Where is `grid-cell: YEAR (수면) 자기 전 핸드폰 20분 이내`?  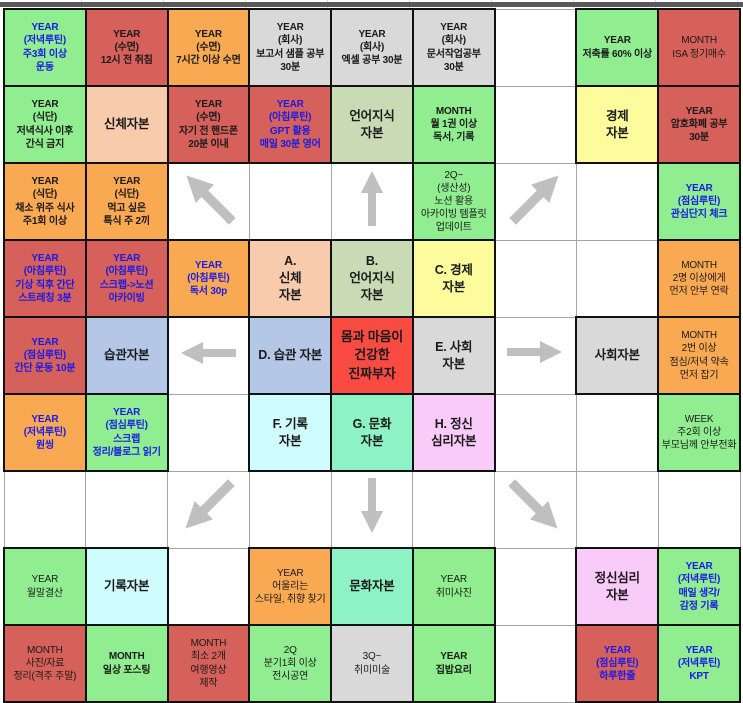
grid-cell: YEAR (수면) 자기 전 핸드폰 20분 이내 is located at coordinates (208, 124).